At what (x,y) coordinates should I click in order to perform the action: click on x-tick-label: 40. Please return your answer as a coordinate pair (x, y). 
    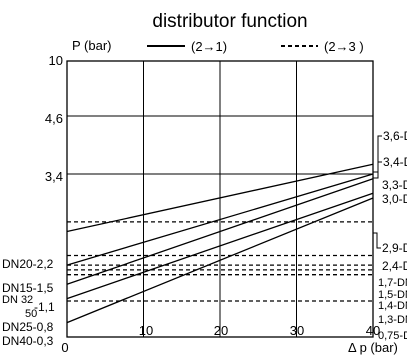
    Looking at the image, I should click on (373, 330).